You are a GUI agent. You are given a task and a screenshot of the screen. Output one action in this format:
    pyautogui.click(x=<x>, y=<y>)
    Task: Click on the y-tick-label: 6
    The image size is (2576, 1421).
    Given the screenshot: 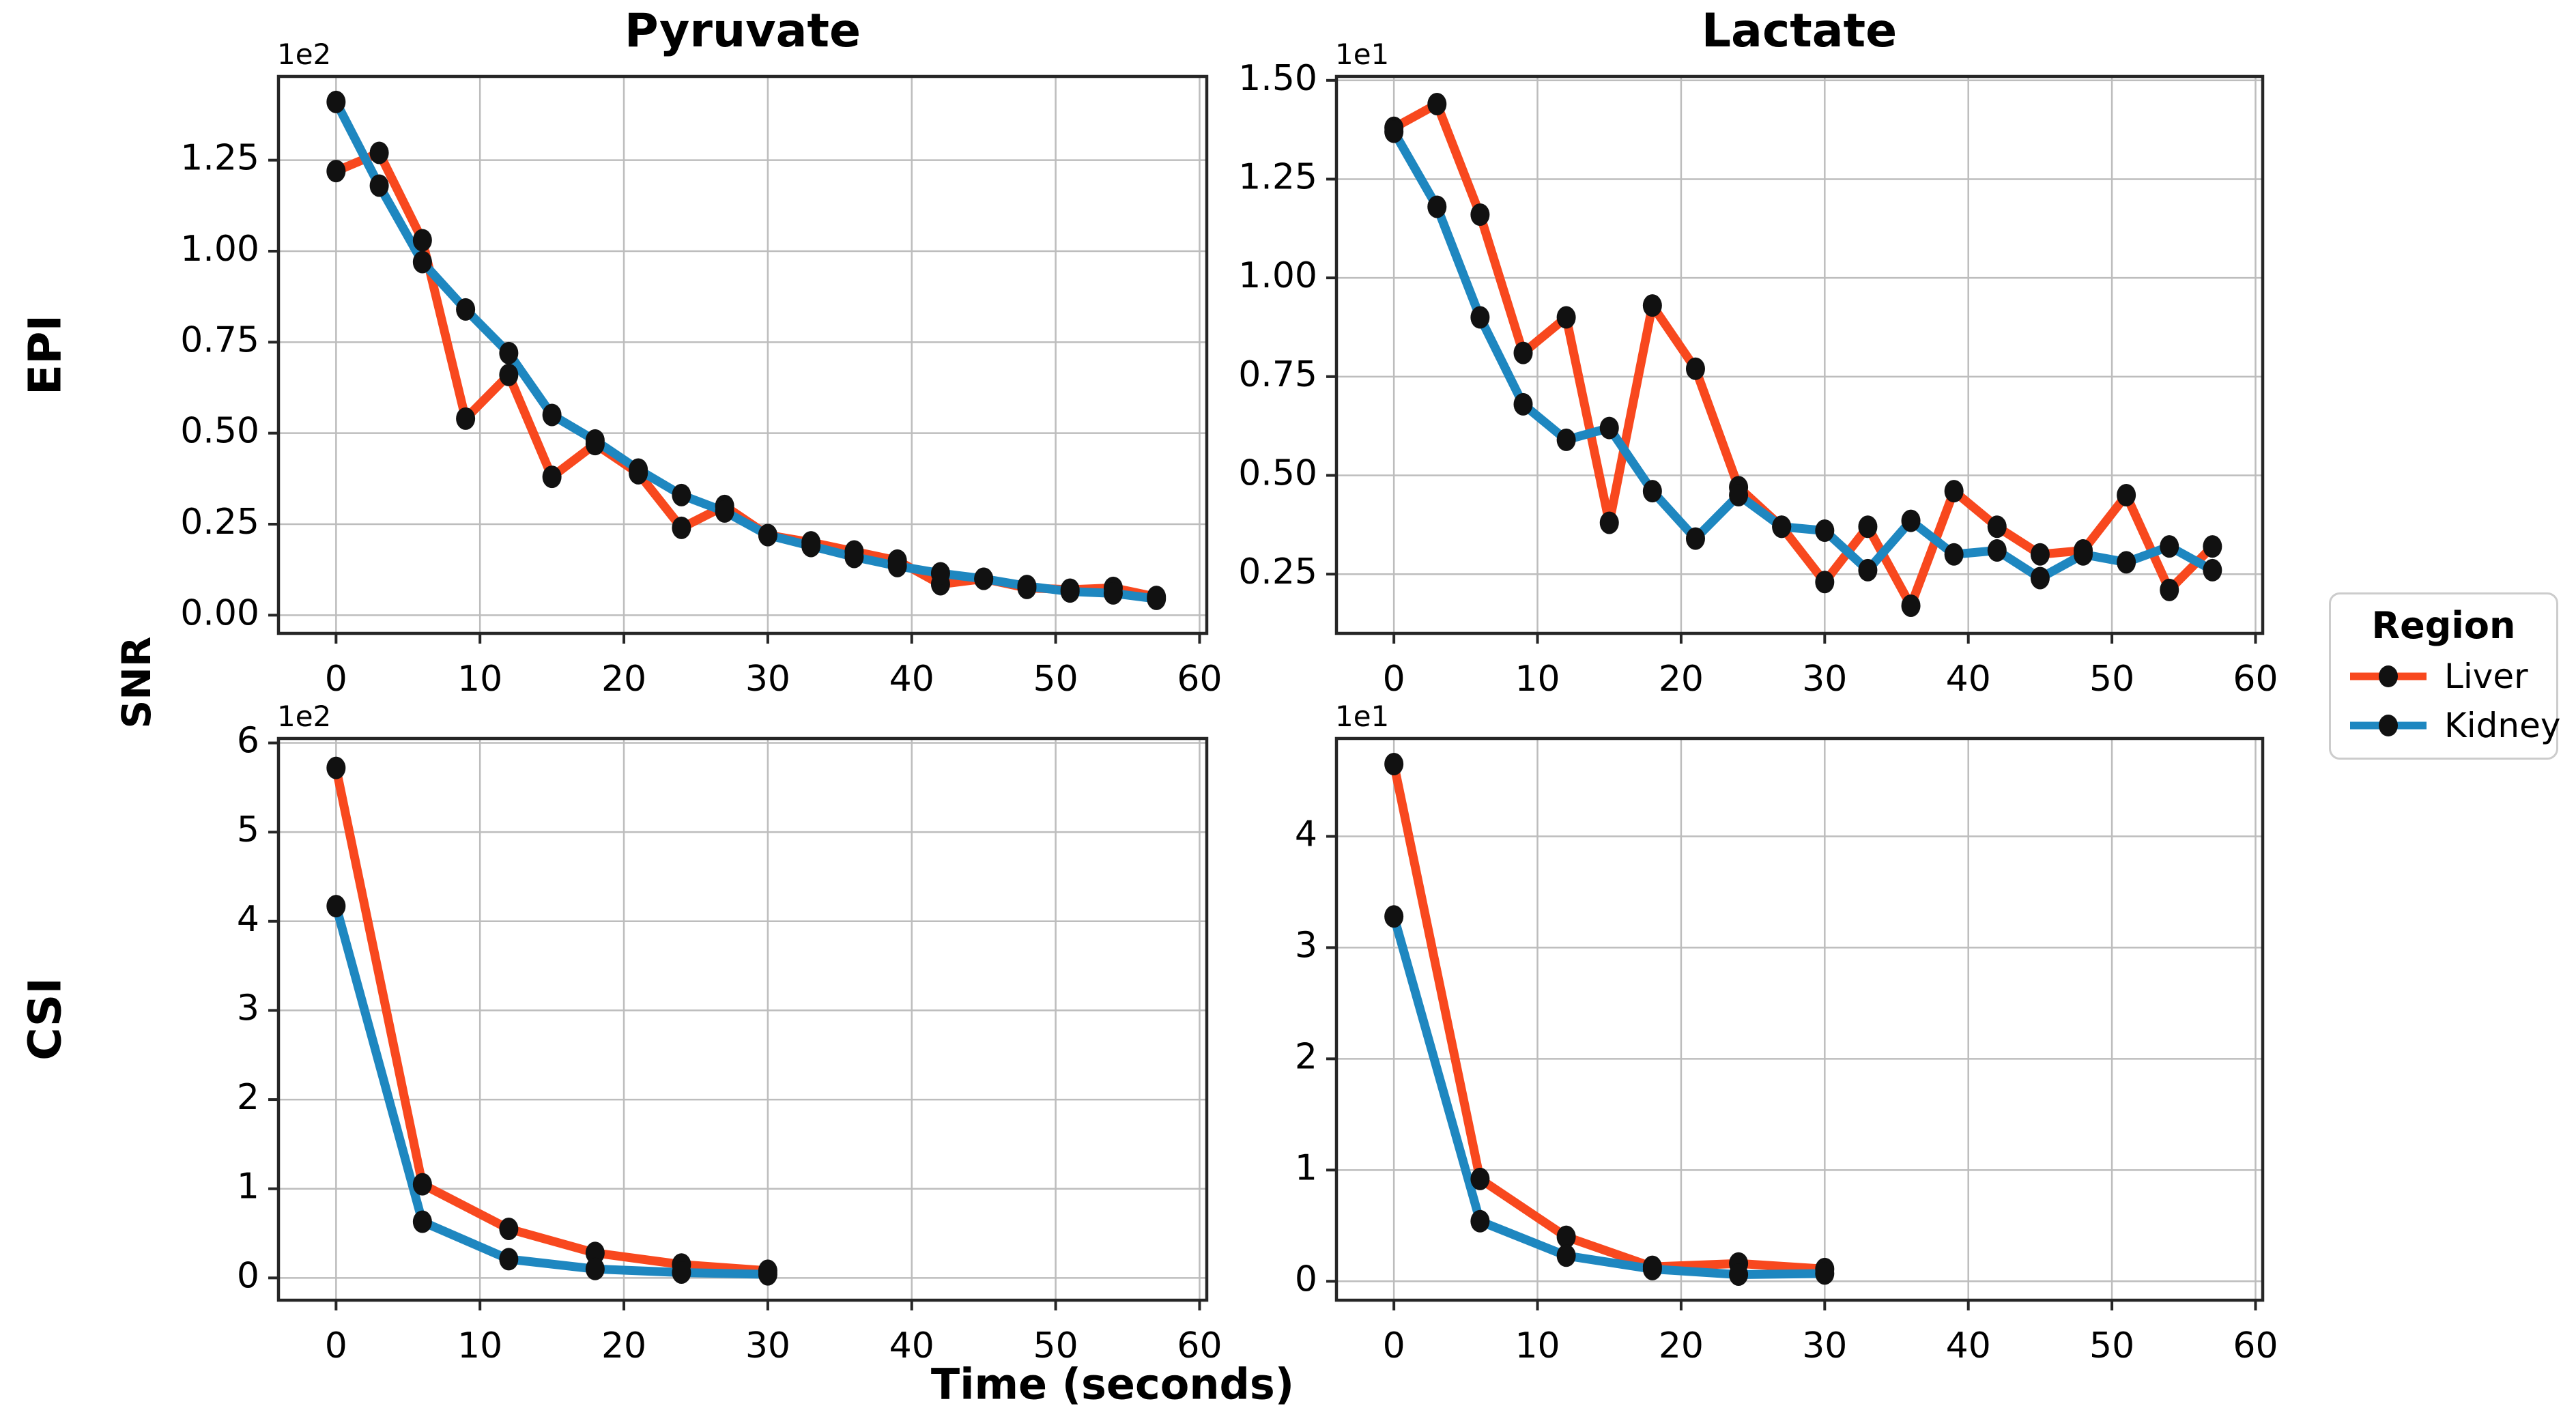 What is the action you would take?
    pyautogui.click(x=248, y=742)
    